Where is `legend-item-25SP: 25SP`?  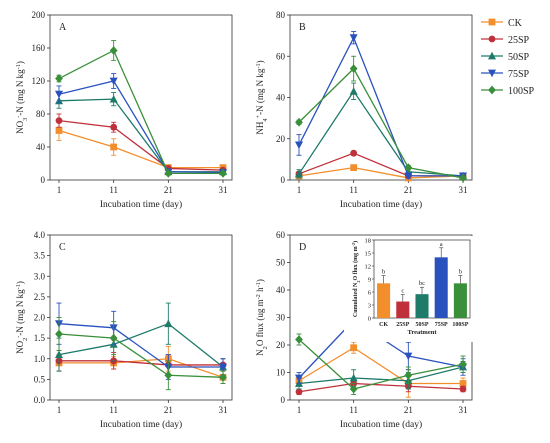
legend-item-25SP: 25SP is located at coordinates (505, 40).